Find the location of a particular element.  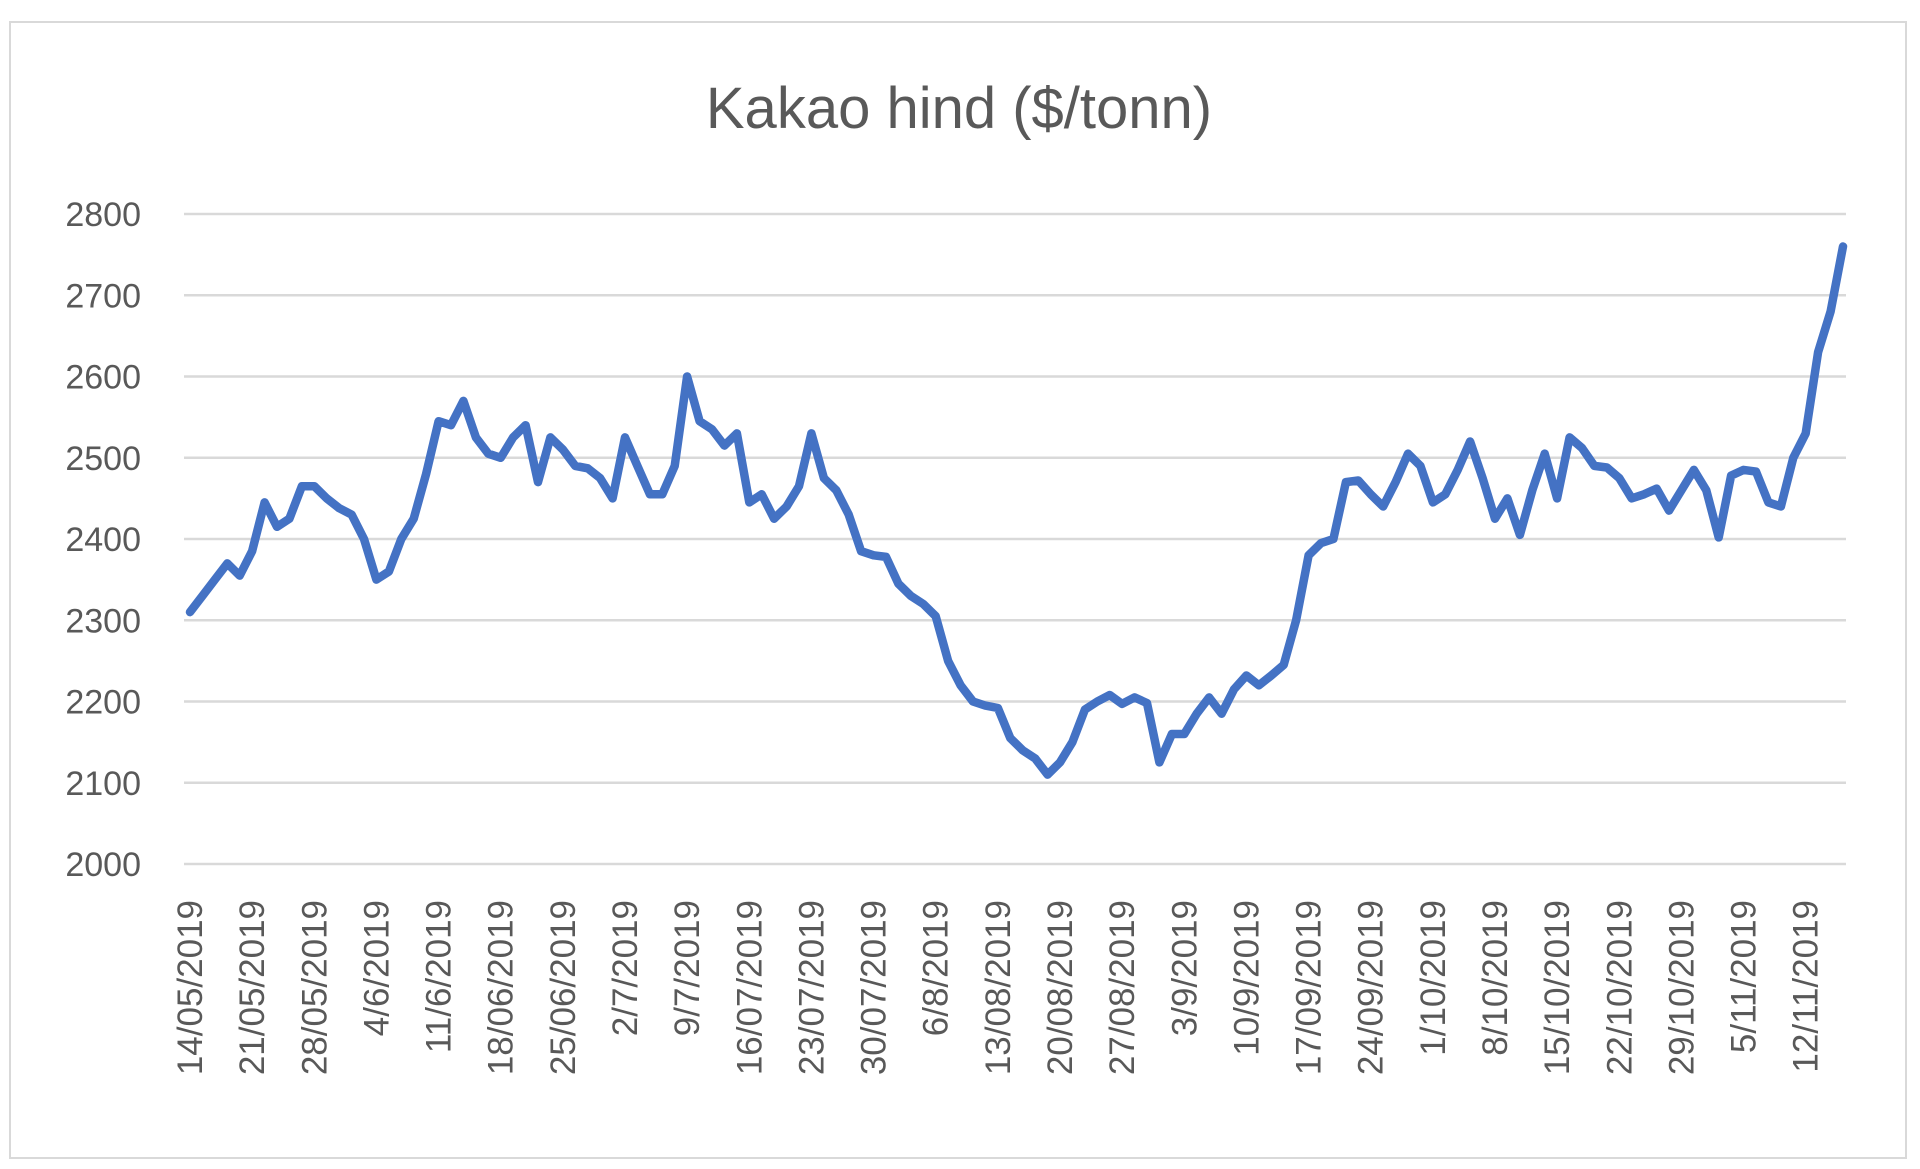

x-tick-label: 17/09/2019 is located at coordinates (1309, 987).